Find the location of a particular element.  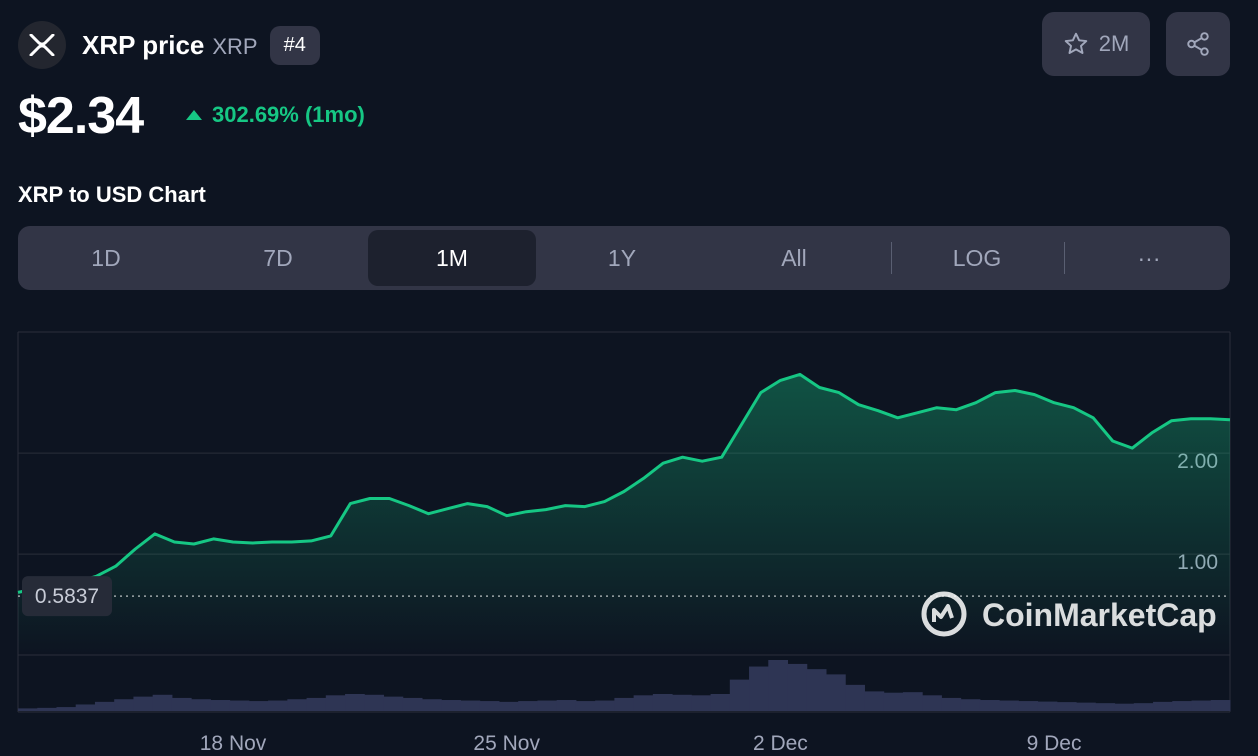

x-tick-label: 18 Nov is located at coordinates (233, 743).